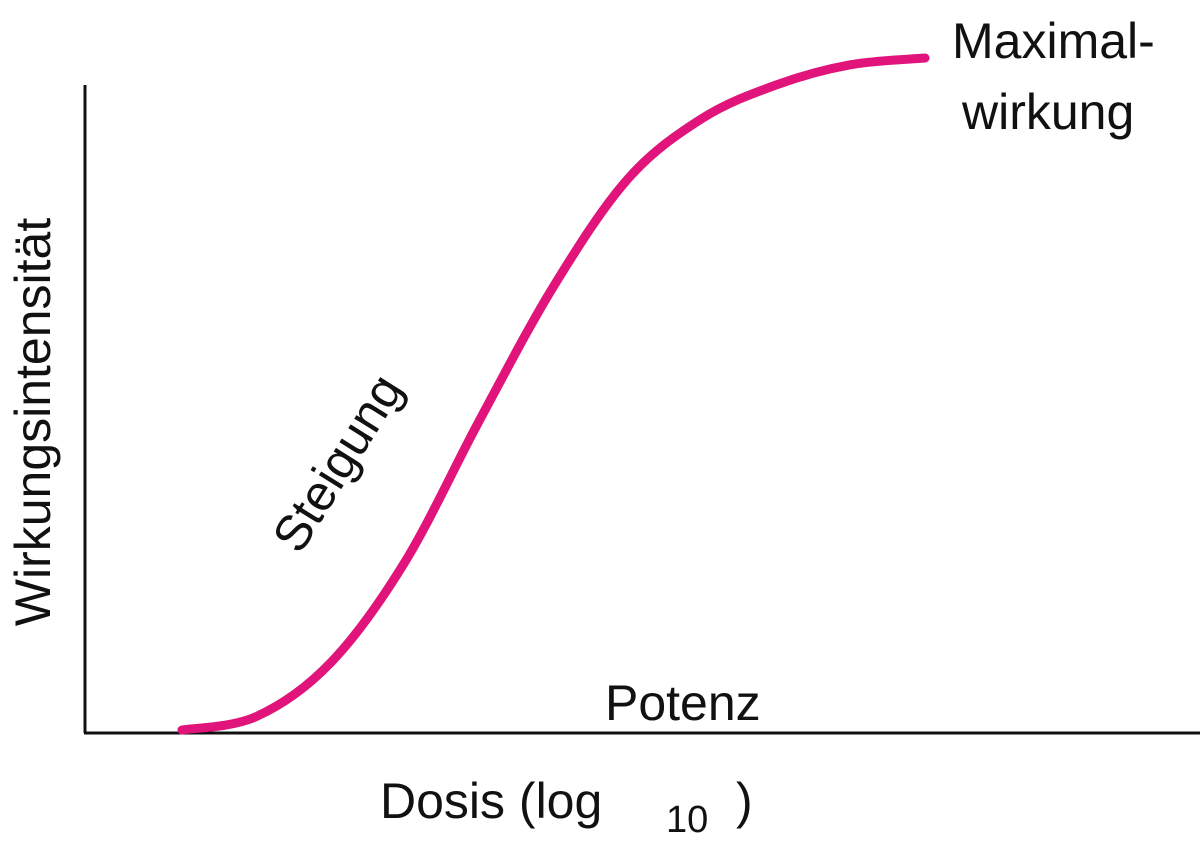  I want to click on x-axis-label-close: ), so click(744, 801).